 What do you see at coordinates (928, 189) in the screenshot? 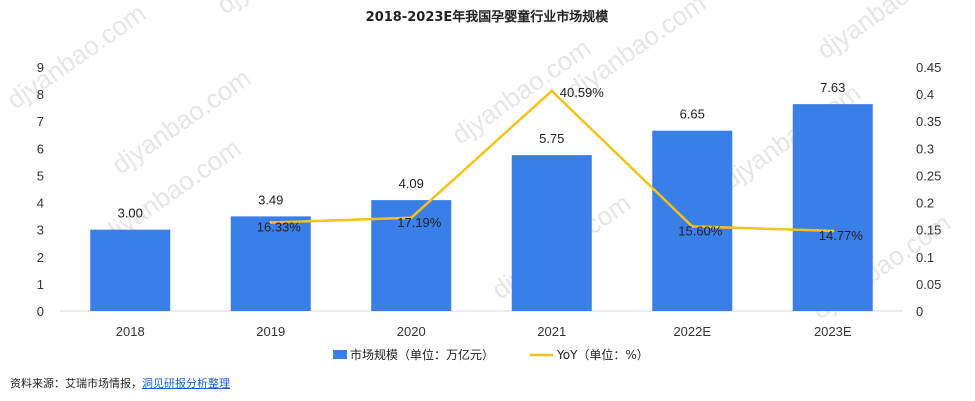
I see `right-y-axis: 0 0.05 0.1 0.15 0.2 0.25 0.3 0.35 0.4 0.45` at bounding box center [928, 189].